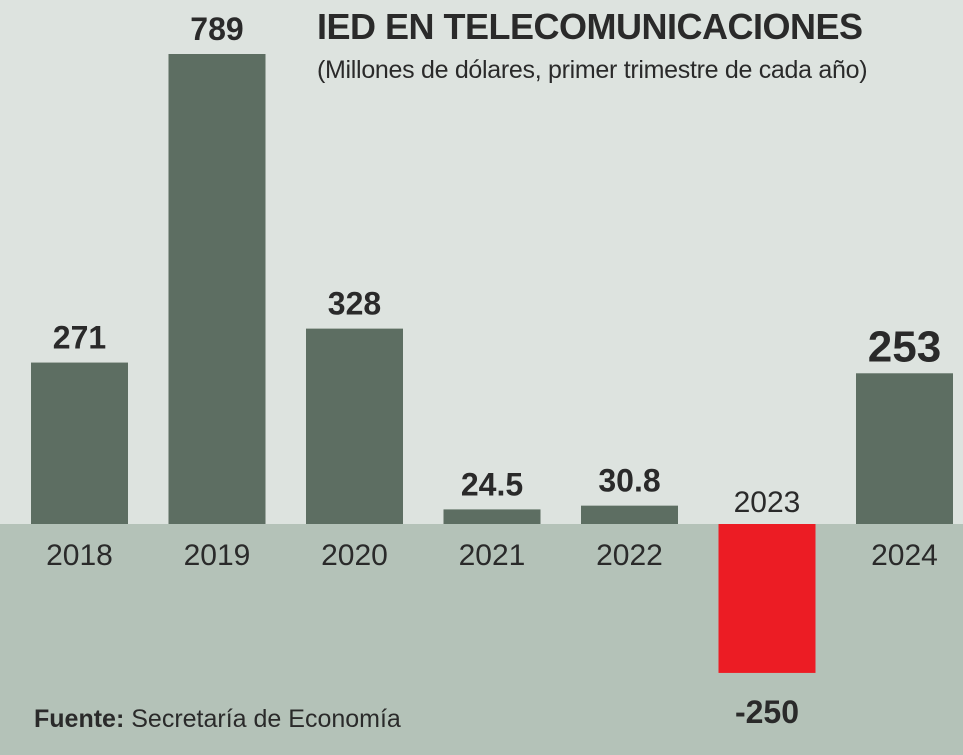 The image size is (963, 755). Describe the element at coordinates (767, 502) in the screenshot. I see `x-tick-label-2023: 2023` at that location.